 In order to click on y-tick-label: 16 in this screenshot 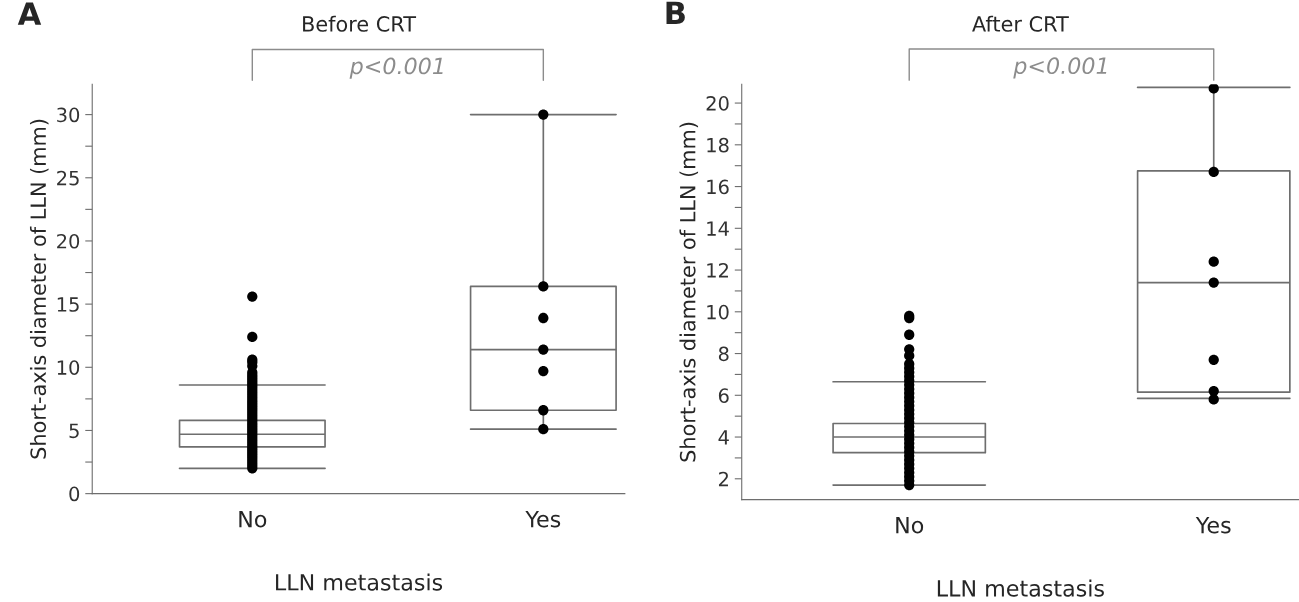, I will do `click(718, 187)`.